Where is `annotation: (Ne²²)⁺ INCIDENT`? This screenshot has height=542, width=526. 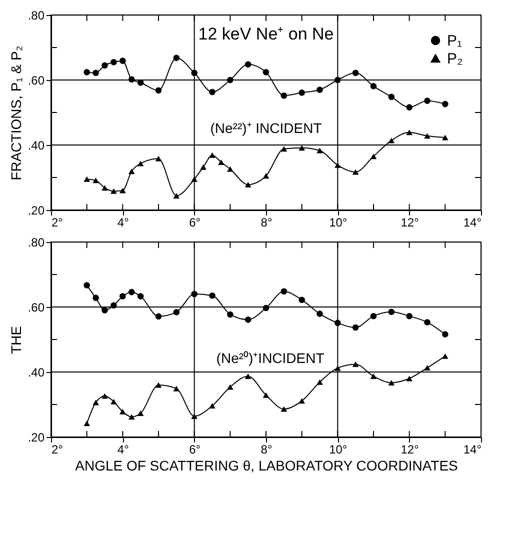 annotation: (Ne²²)⁺ INCIDENT is located at coordinates (266, 128).